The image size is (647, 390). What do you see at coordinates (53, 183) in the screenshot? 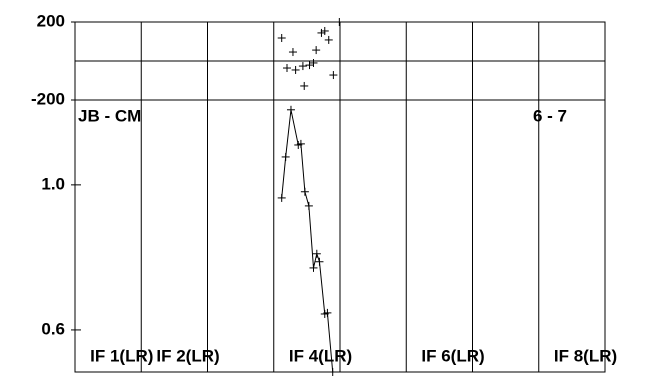
I see `y-tick-label: 1.0` at bounding box center [53, 183].